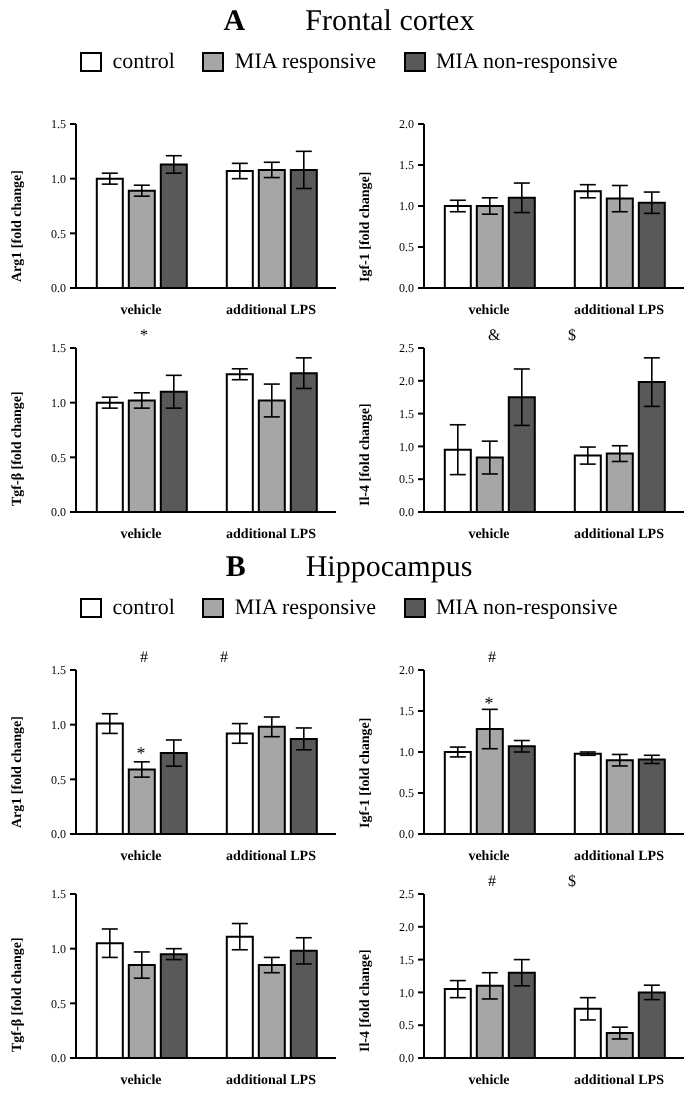 This screenshot has height=1100, width=698. I want to click on chart-title: A, so click(234, 22).